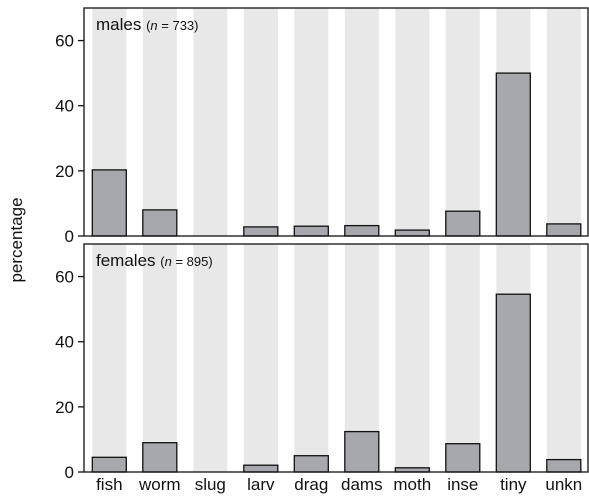 The width and height of the screenshot is (589, 498). Describe the element at coordinates (513, 484) in the screenshot. I see `category-label-tiny: tiny` at that location.